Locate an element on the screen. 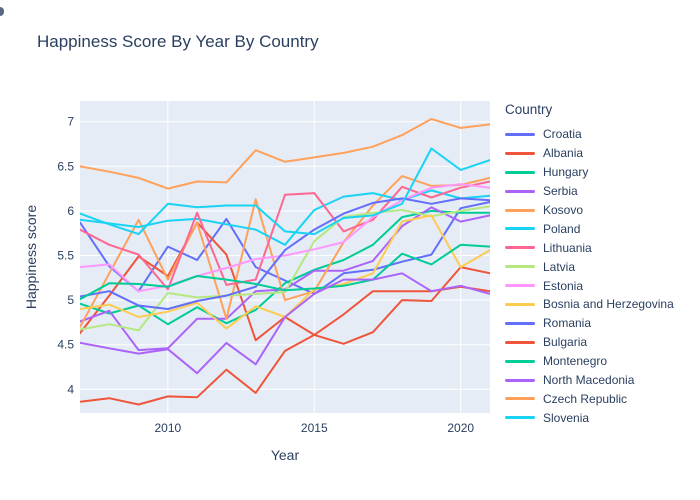  legend-item-latvia: Latvia is located at coordinates (595, 266).